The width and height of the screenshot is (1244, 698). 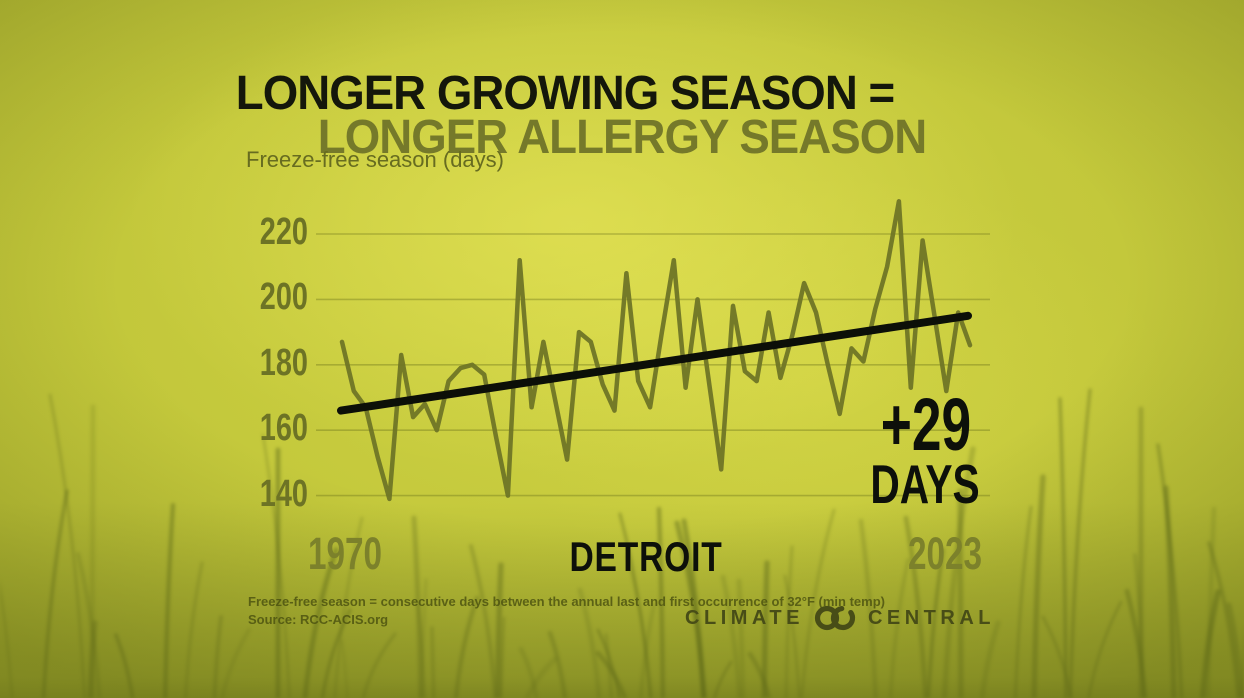 I want to click on trend-change-unit: DAYS, so click(x=925, y=484).